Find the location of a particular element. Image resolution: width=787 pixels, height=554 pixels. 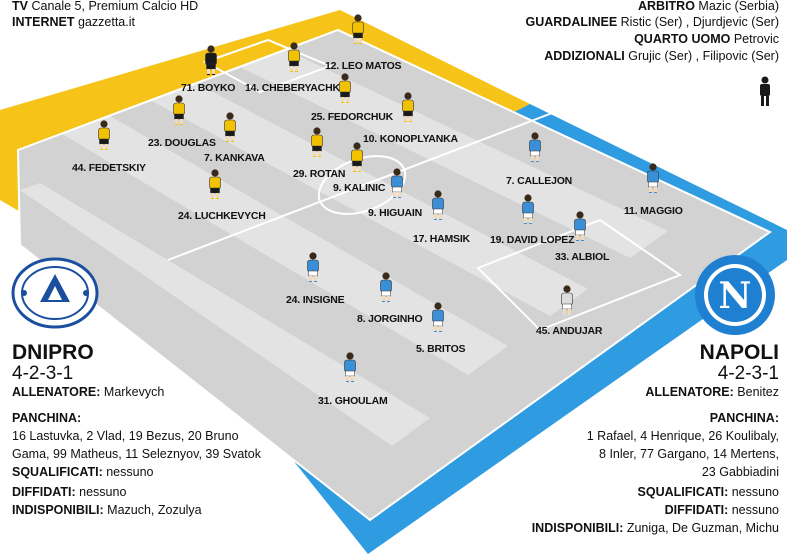

home-unavailable: Mazuch, Zozulya is located at coordinates (154, 510).